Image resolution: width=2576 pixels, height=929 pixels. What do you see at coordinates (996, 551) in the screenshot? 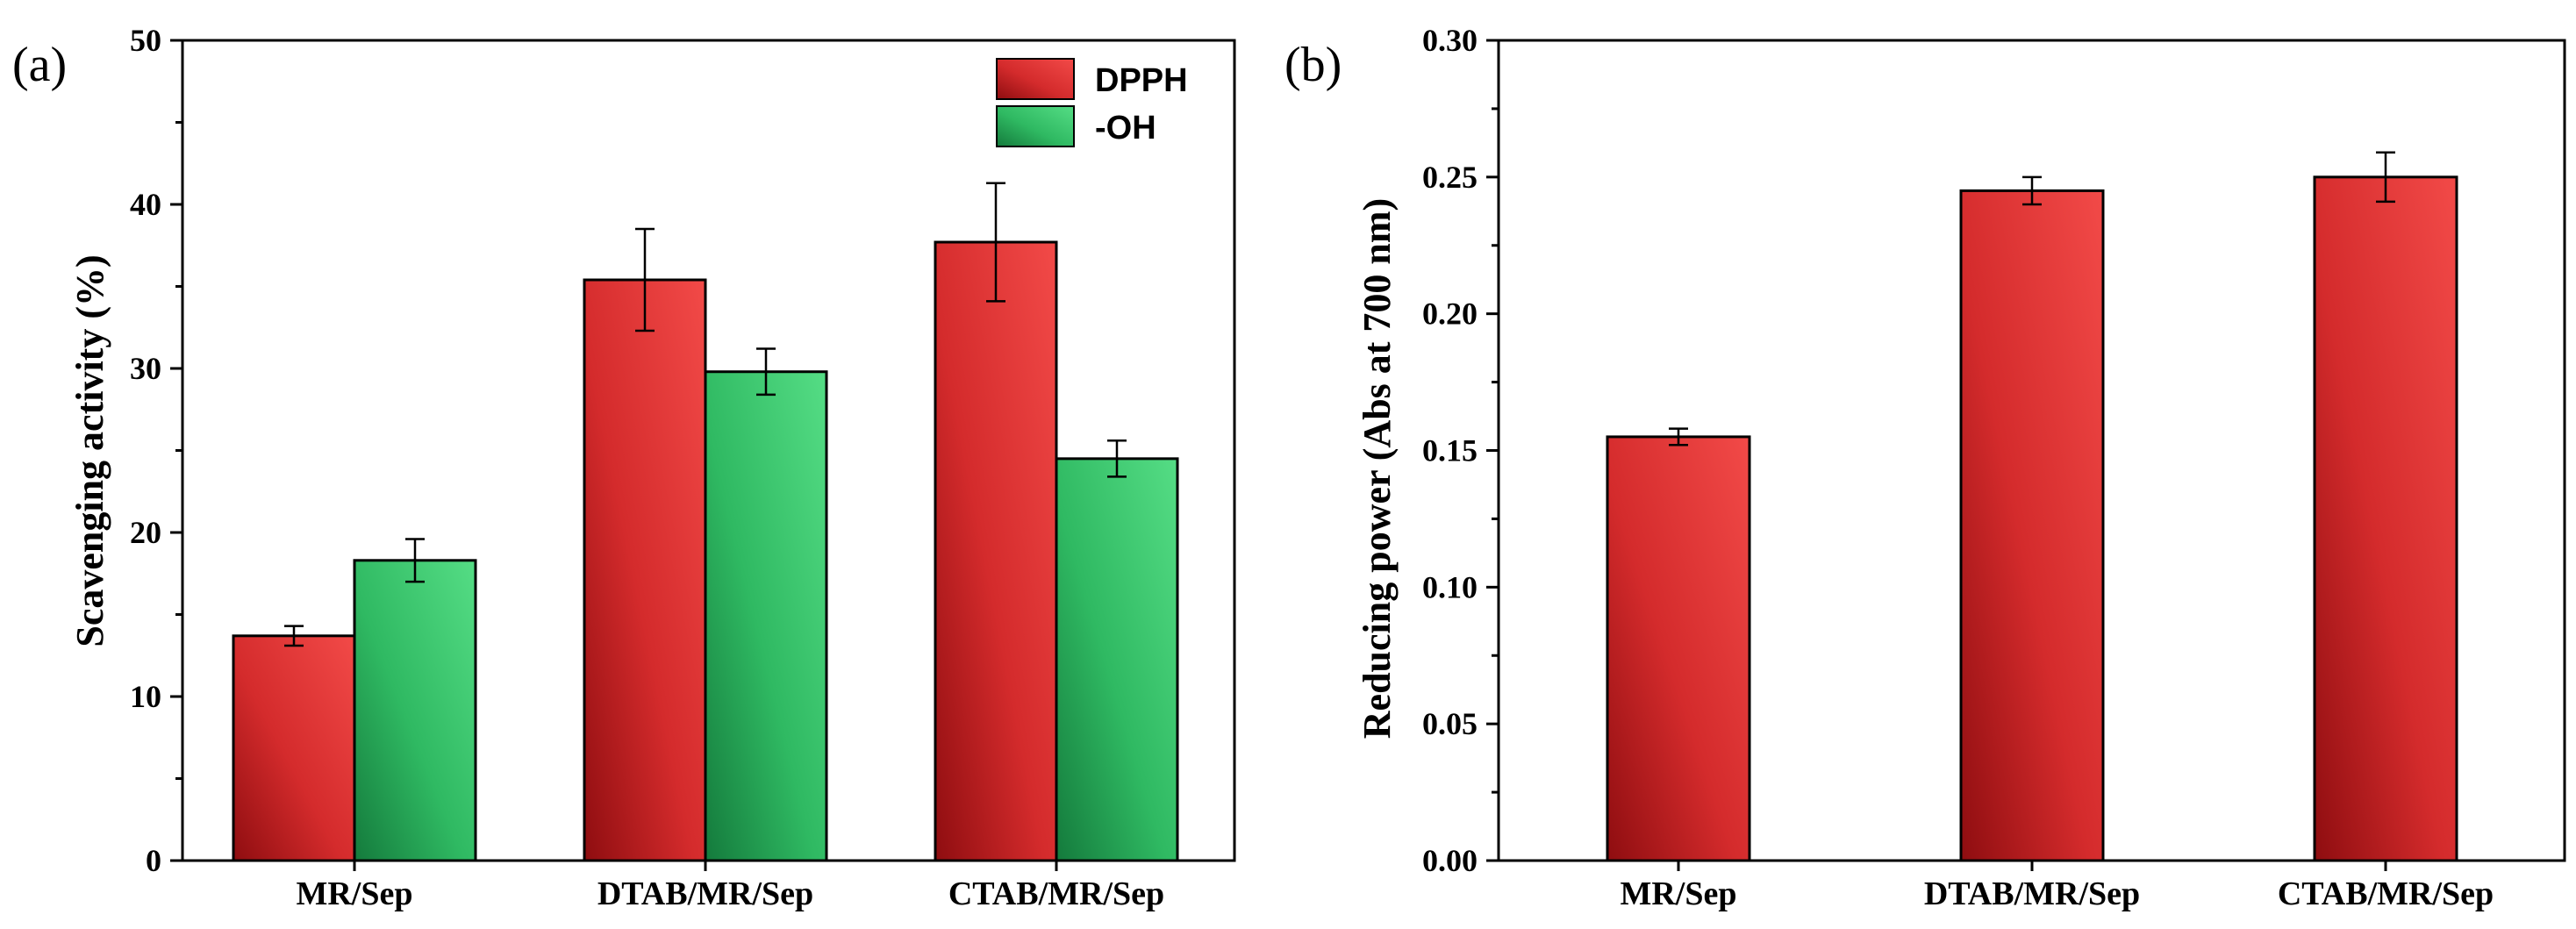
I see `bar-dpph-ctab-mr-sep` at bounding box center [996, 551].